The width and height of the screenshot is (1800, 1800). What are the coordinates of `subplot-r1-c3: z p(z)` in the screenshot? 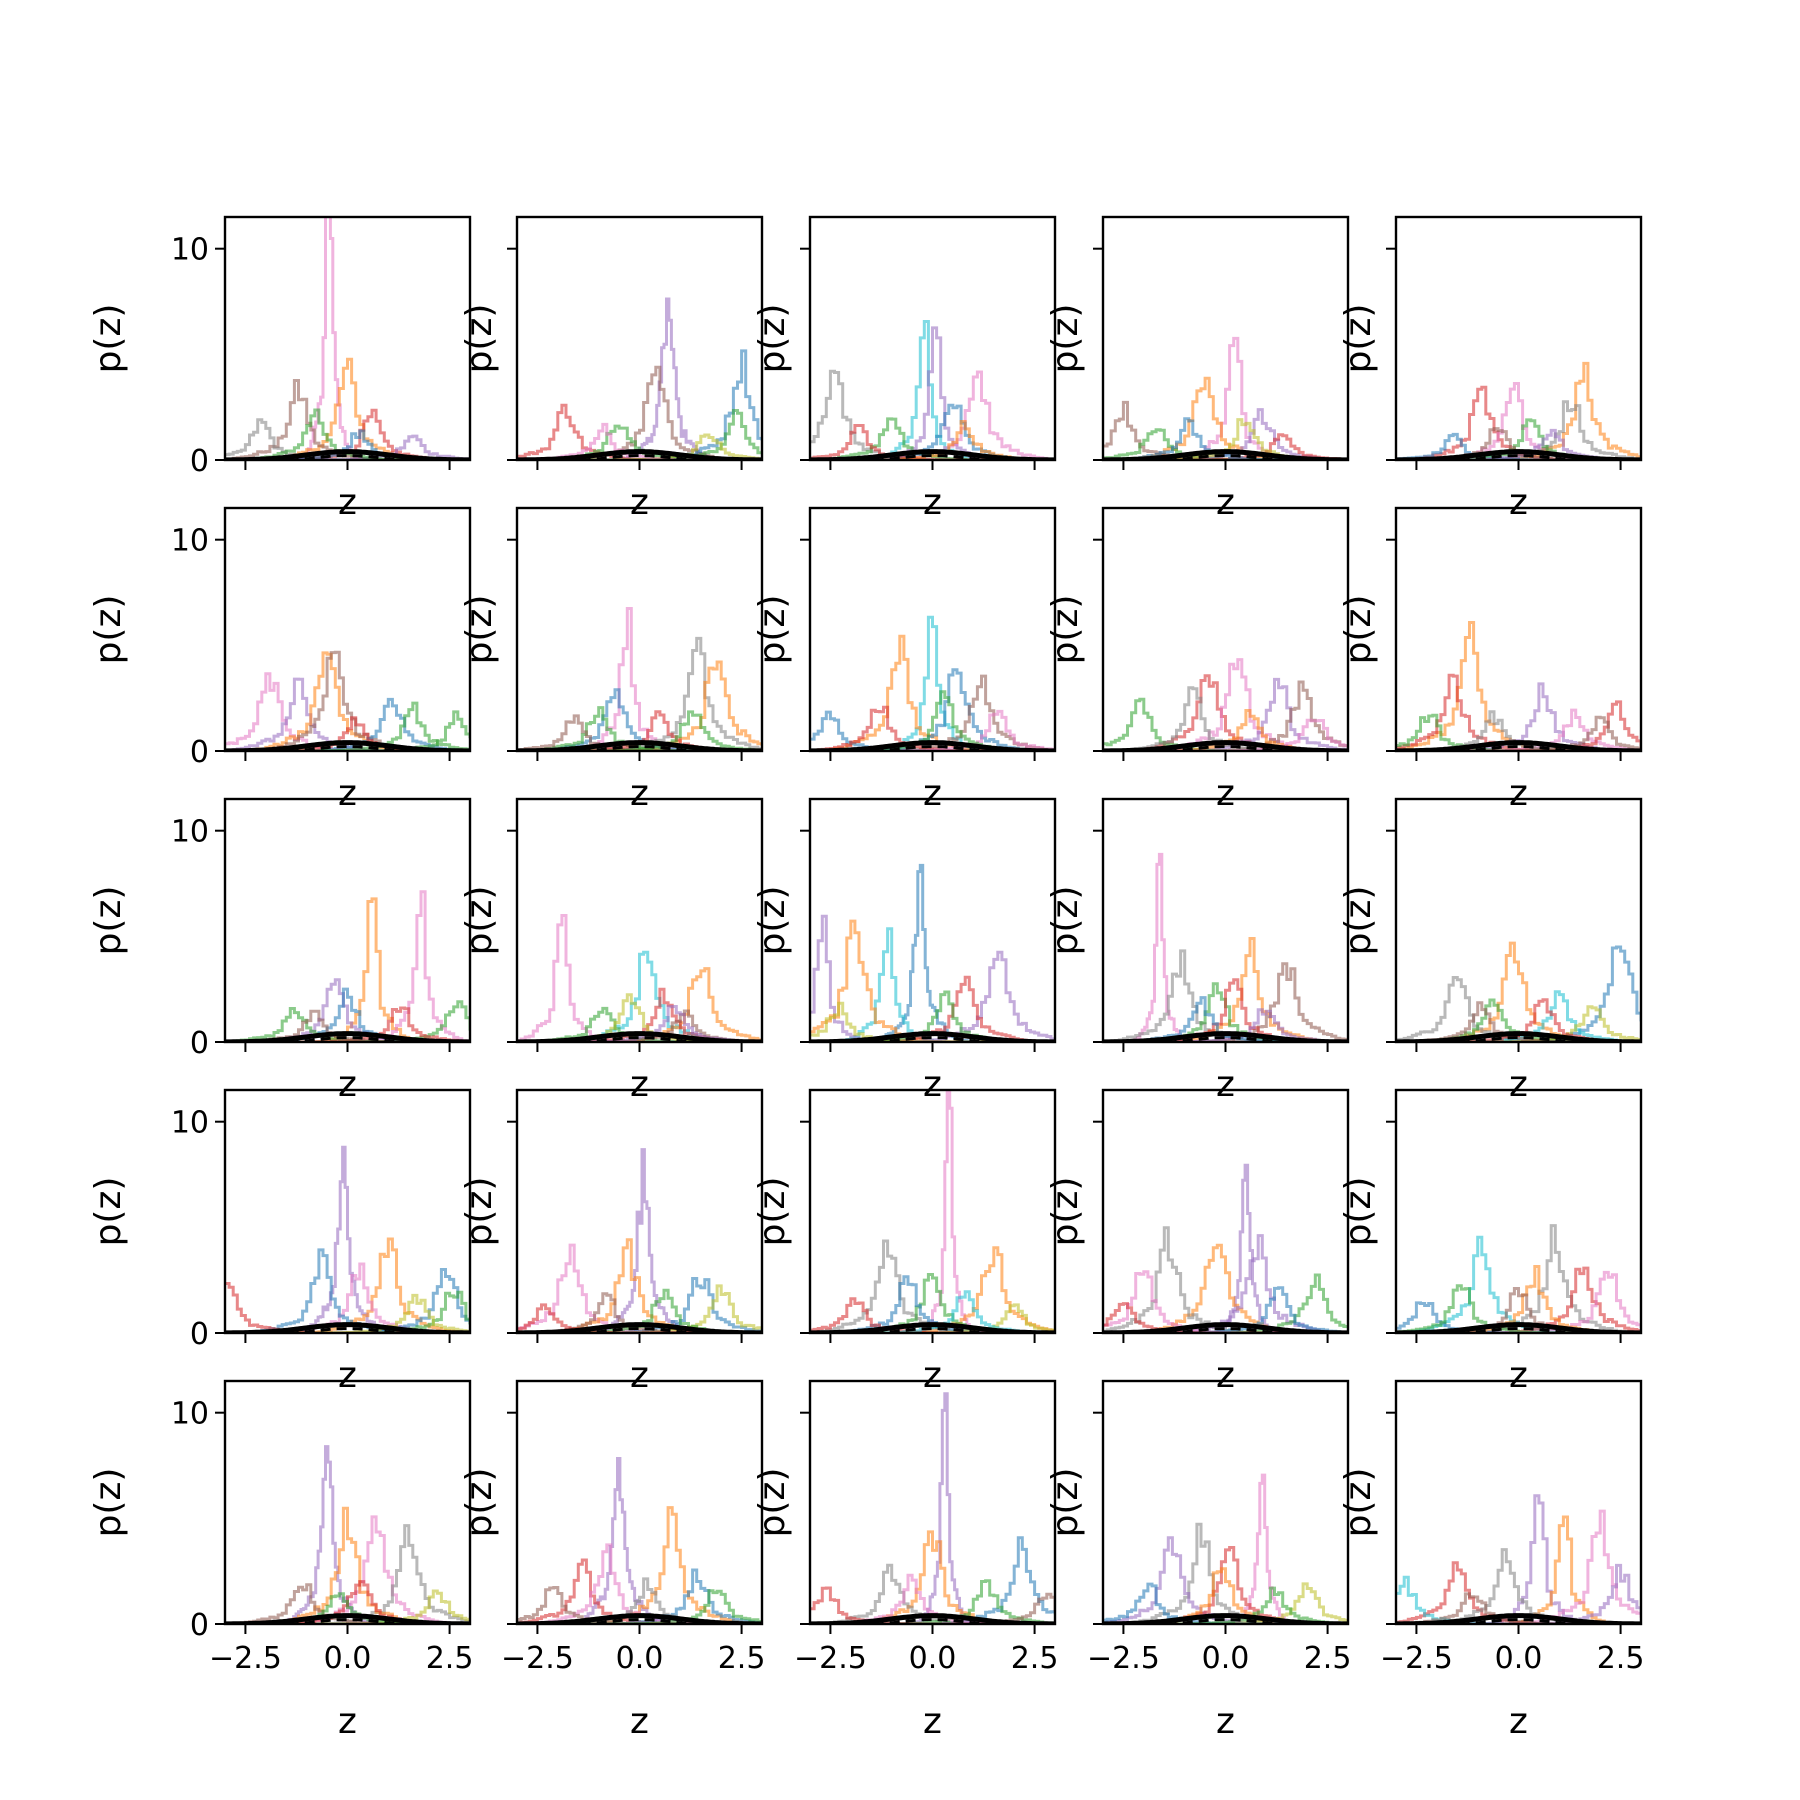 It's located at (904, 369).